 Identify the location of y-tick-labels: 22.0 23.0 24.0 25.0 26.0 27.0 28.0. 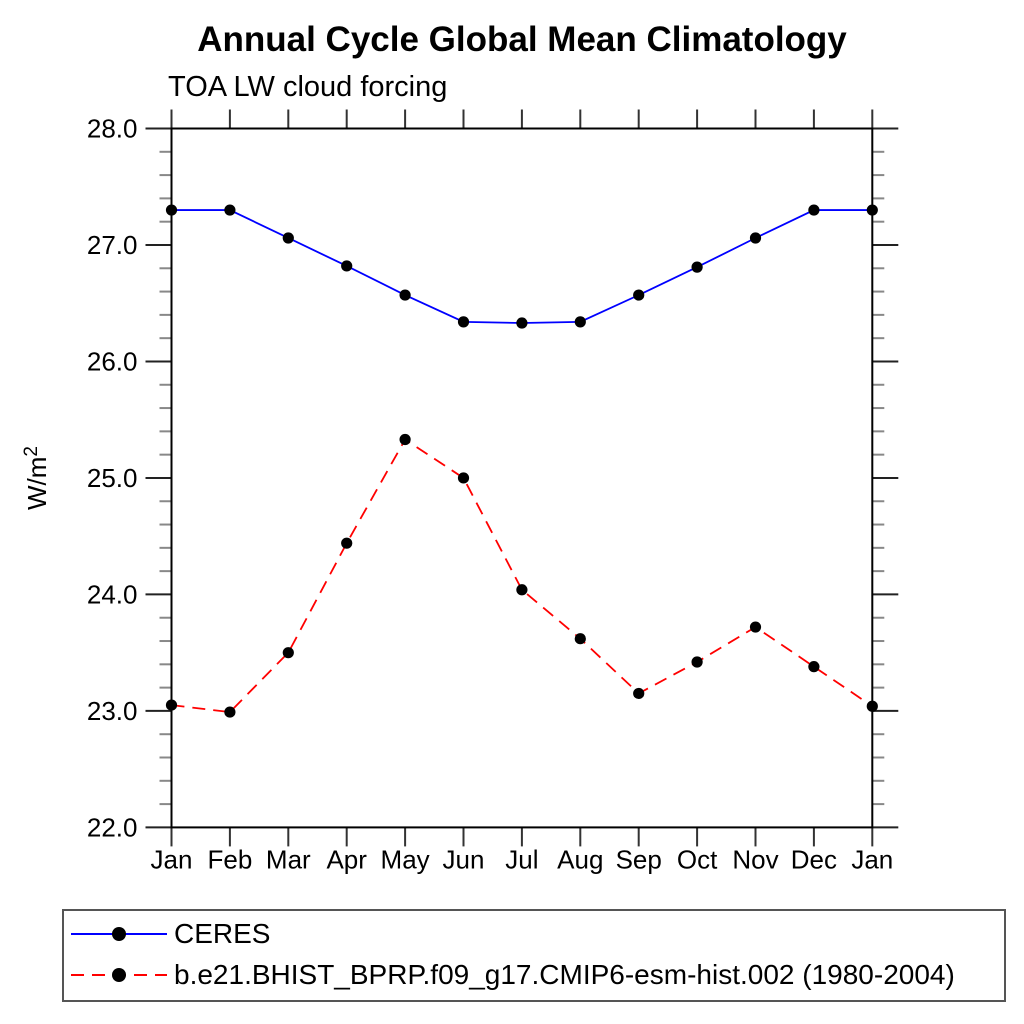
(112, 478).